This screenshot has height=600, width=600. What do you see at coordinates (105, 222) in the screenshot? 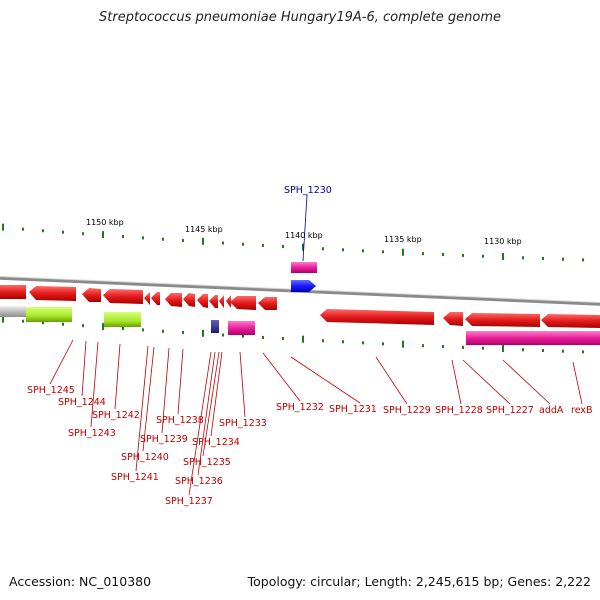
I see `scale-label-1150: 1150 kbp` at bounding box center [105, 222].